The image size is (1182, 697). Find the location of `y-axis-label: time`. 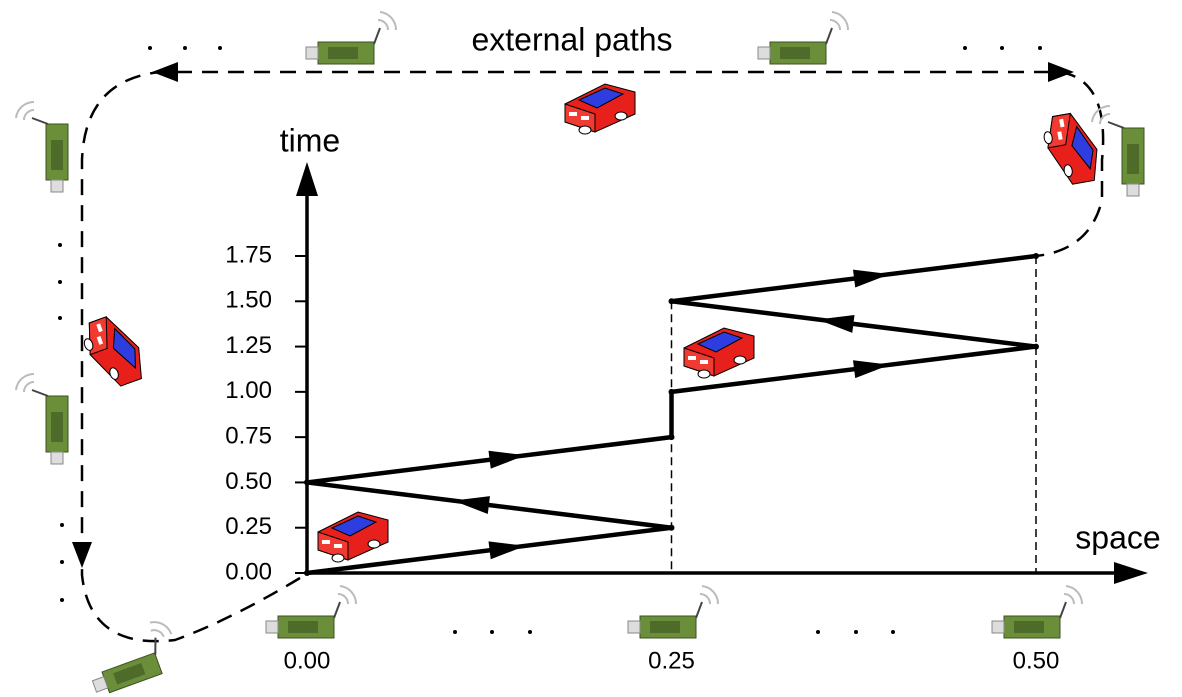

y-axis-label: time is located at coordinates (310, 140).